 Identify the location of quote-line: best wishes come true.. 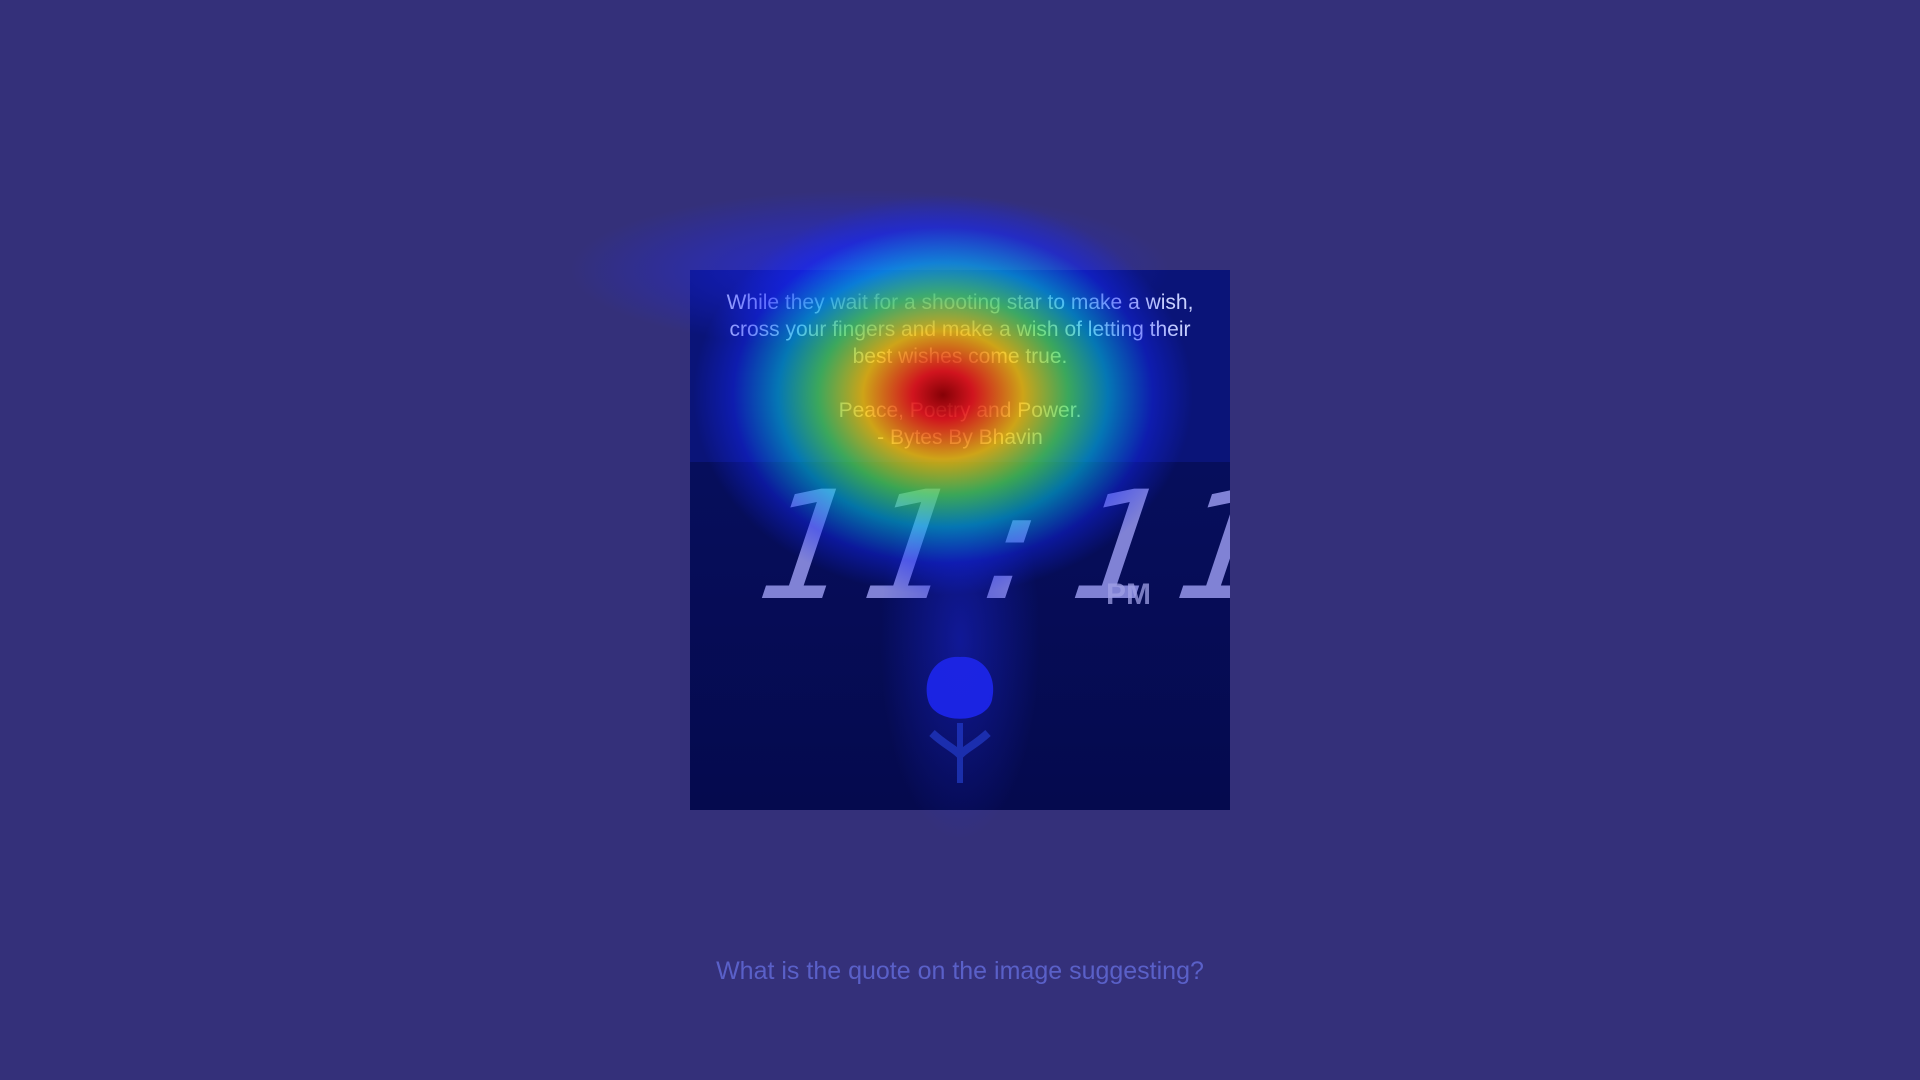
(960, 356).